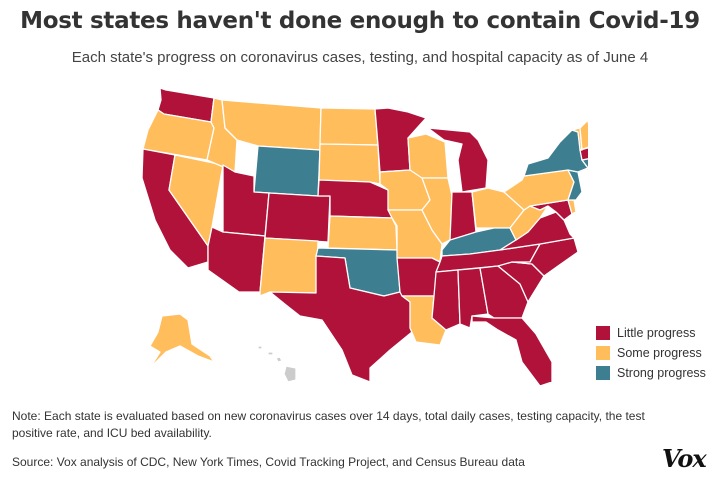 The width and height of the screenshot is (720, 486). I want to click on legend-label-strong: Strong progress, so click(661, 373).